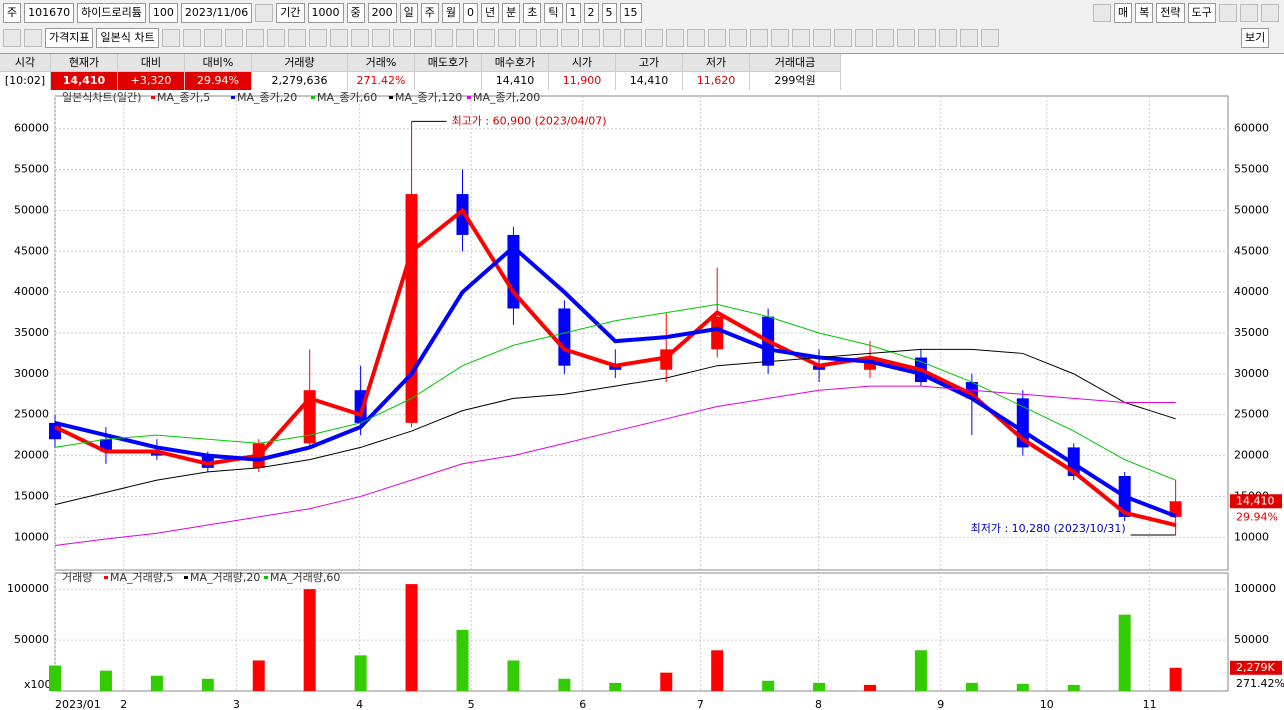 The height and width of the screenshot is (710, 1284). I want to click on toolbar-item: 0, so click(471, 13).